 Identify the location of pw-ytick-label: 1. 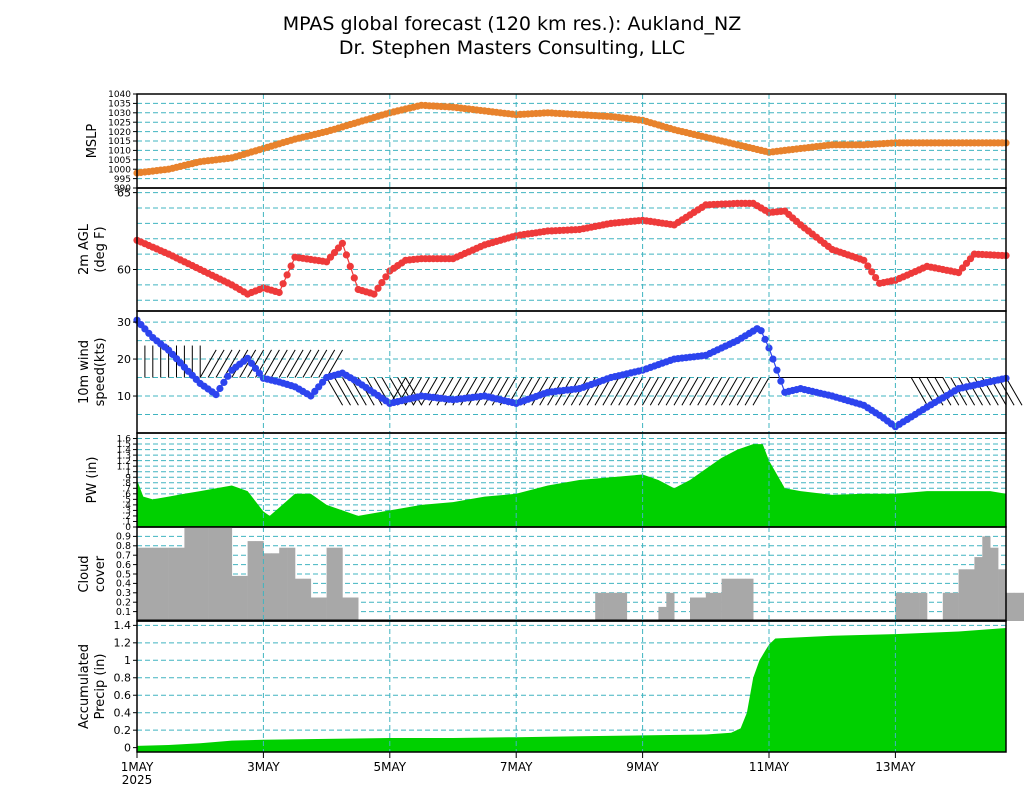
(128, 473).